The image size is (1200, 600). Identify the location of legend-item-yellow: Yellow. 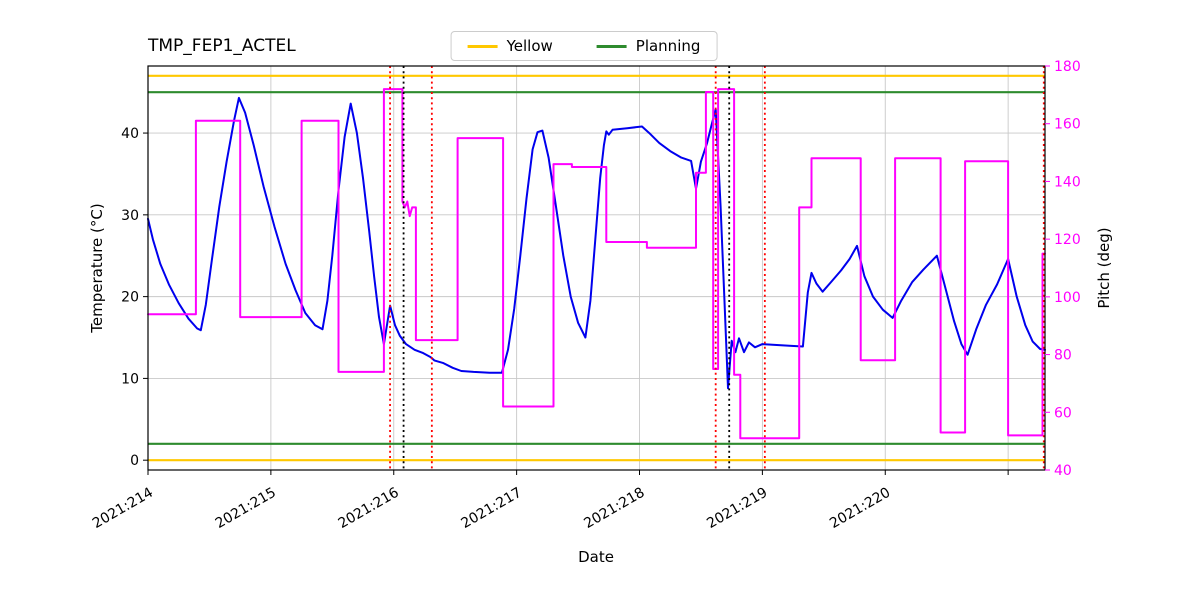
(510, 46).